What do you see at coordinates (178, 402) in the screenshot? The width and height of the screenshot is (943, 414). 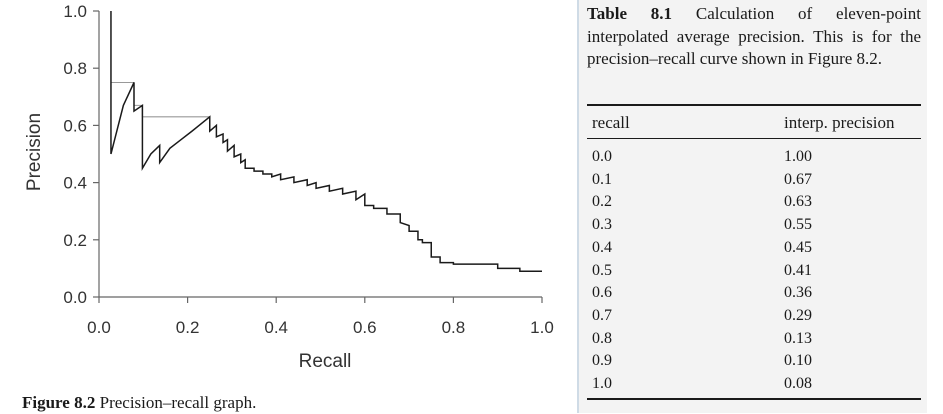 I see `figure-caption-text: Precision–recall graph.` at bounding box center [178, 402].